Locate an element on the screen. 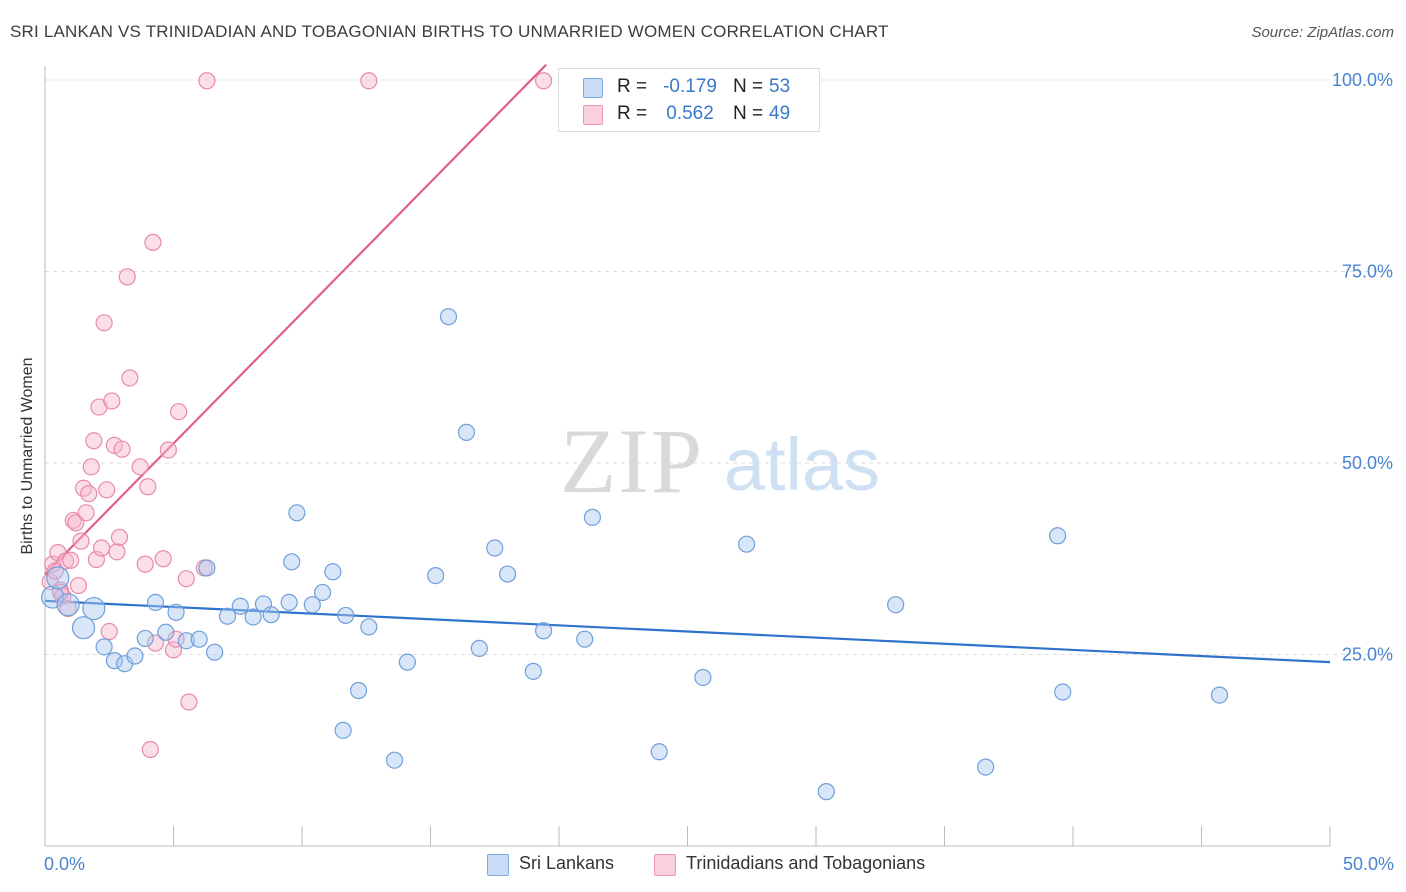  legend-r-label: R = is located at coordinates (632, 86).